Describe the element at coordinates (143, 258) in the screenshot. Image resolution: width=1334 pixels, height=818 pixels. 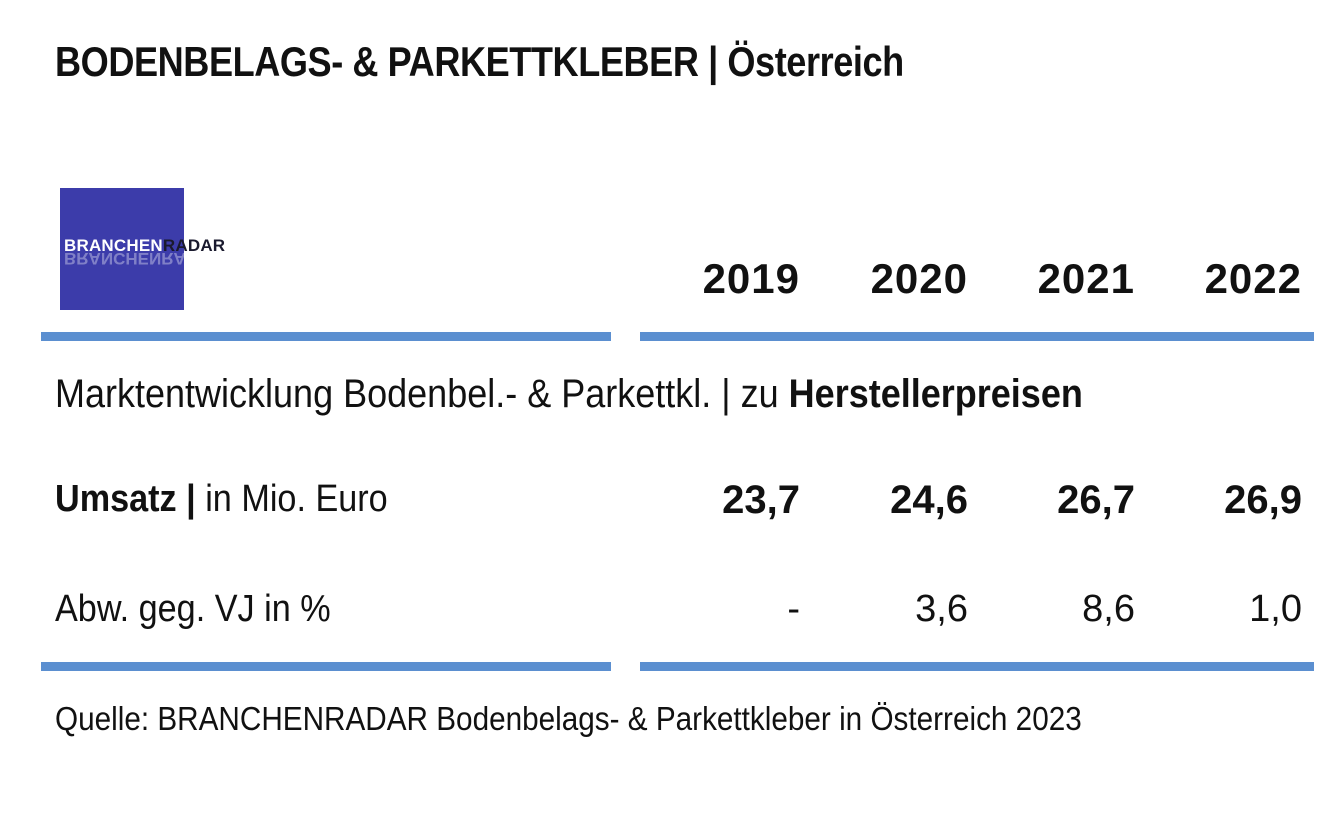
I see `logo-reflection: BRANCHENRADAR` at that location.